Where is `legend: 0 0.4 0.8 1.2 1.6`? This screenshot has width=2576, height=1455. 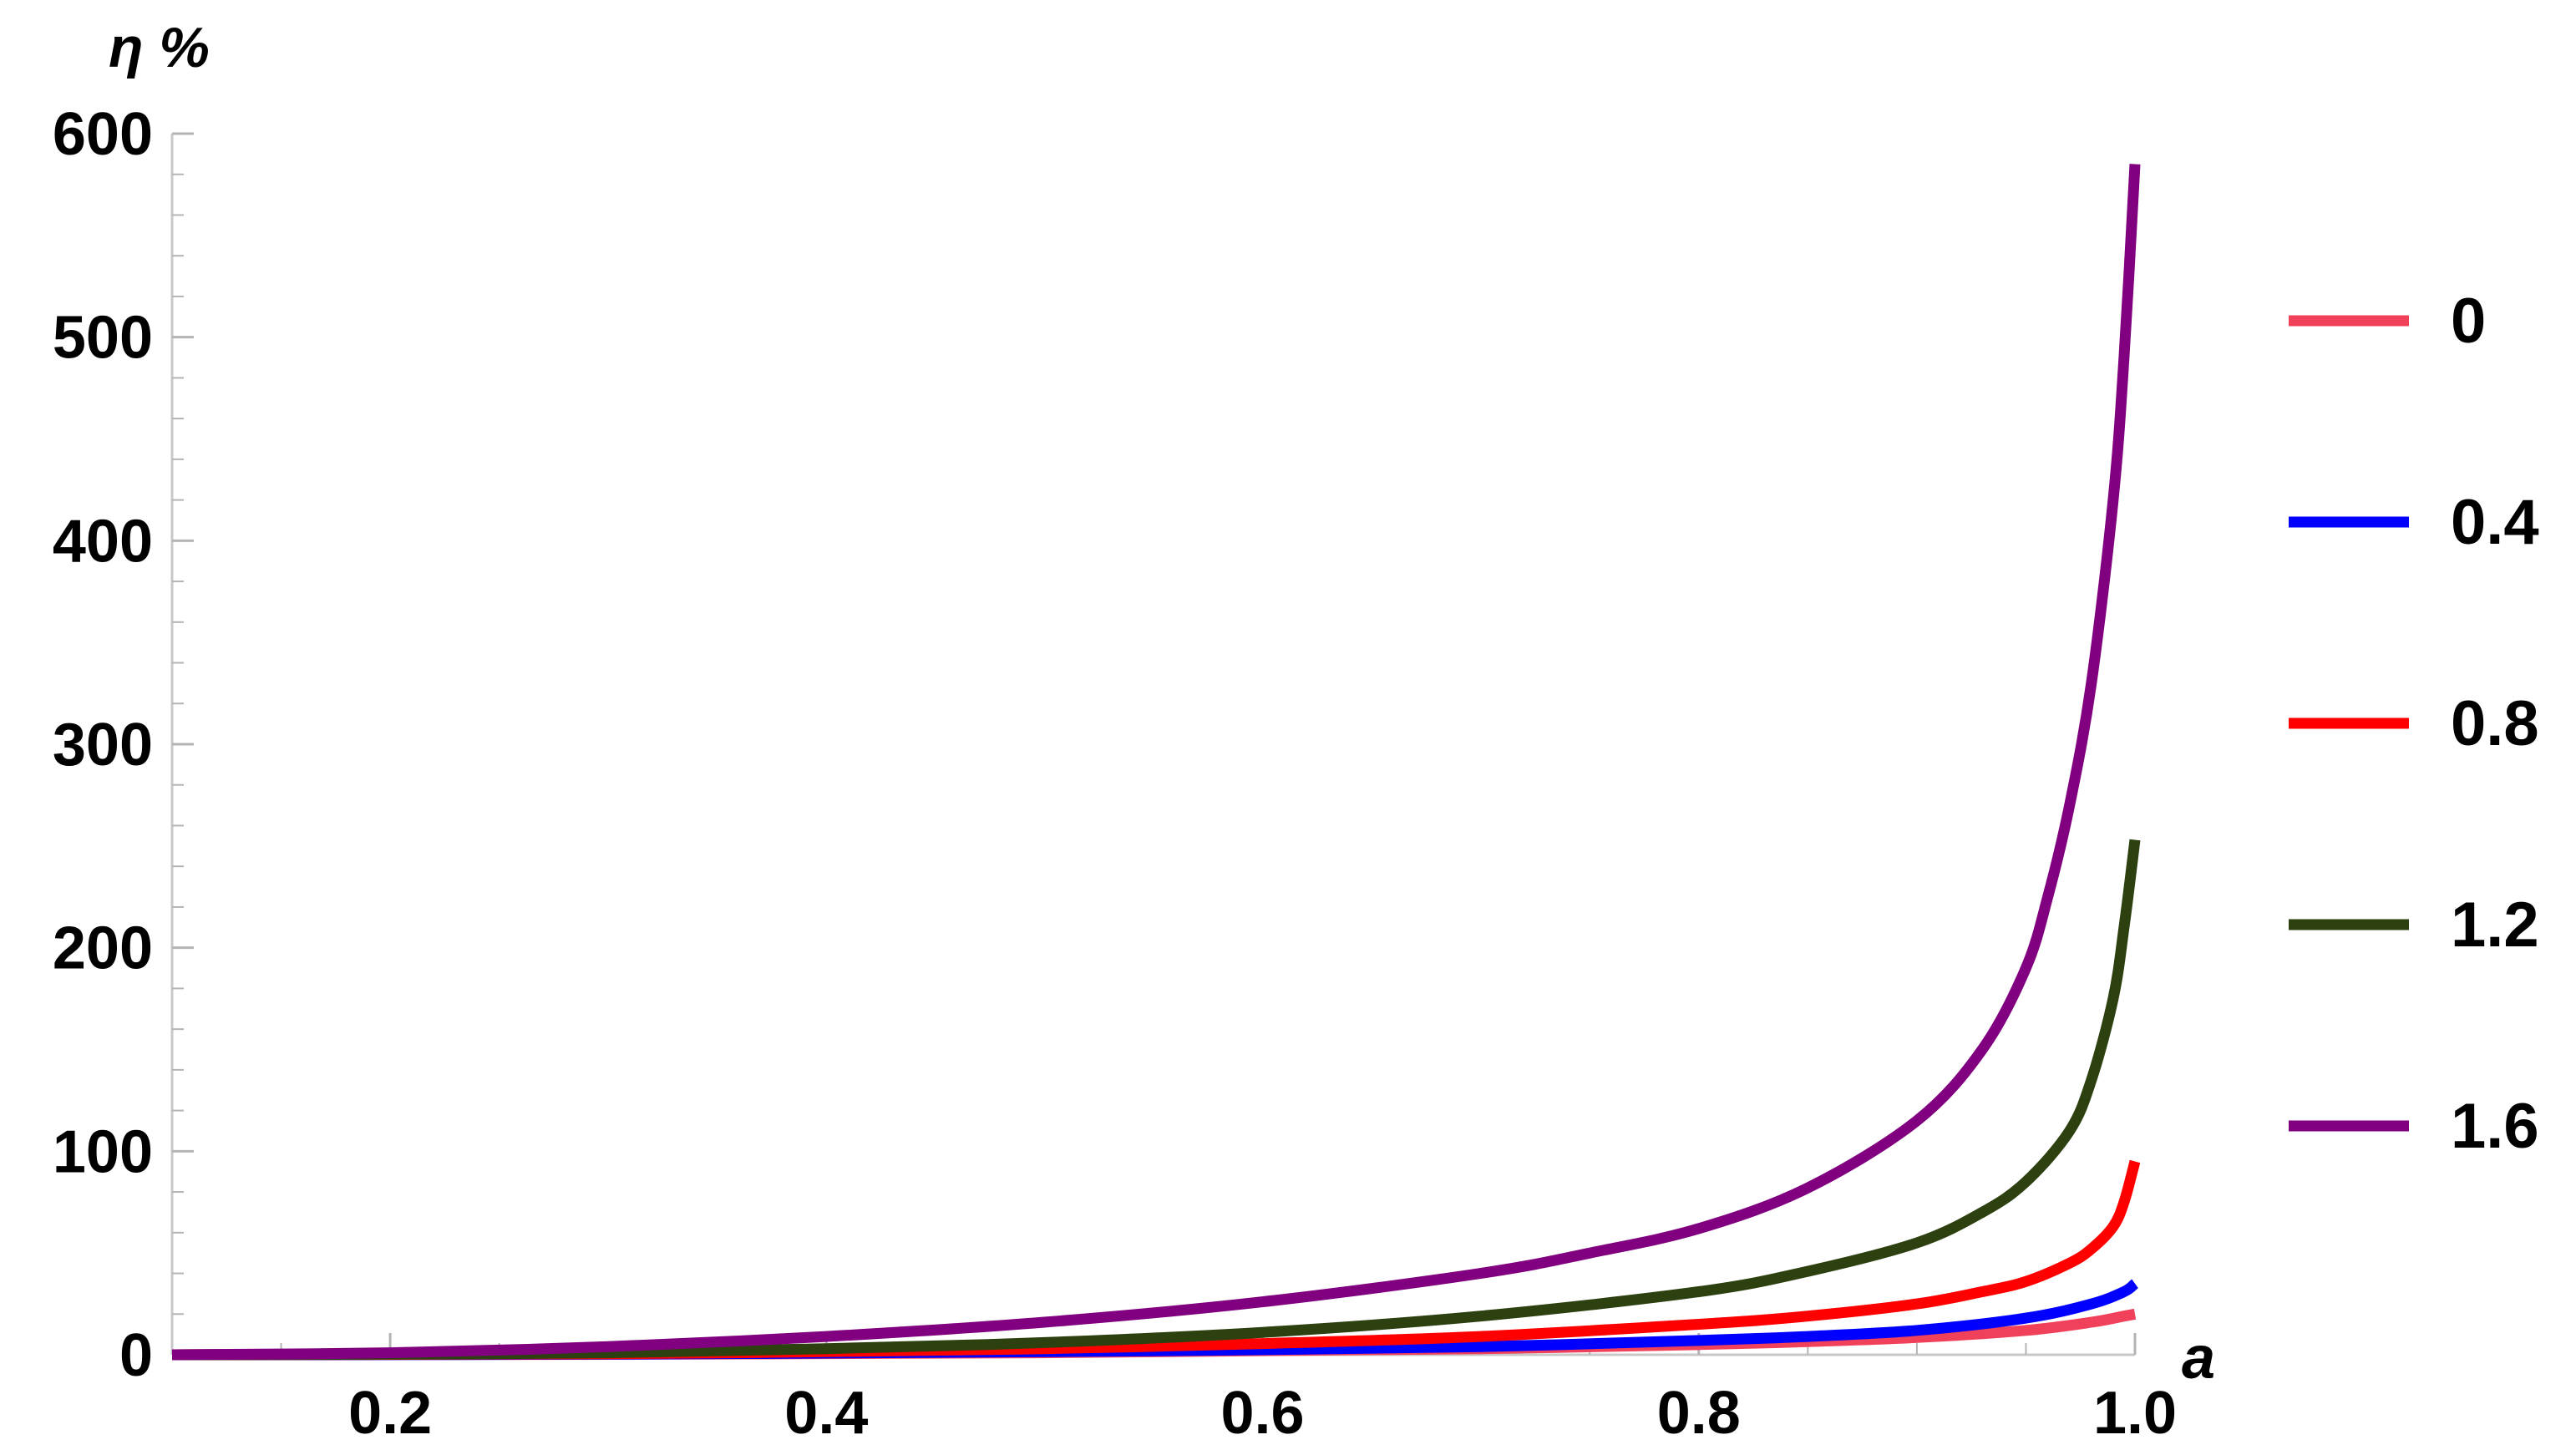
legend: 0 0.4 0.8 1.2 1.6 is located at coordinates (2414, 724).